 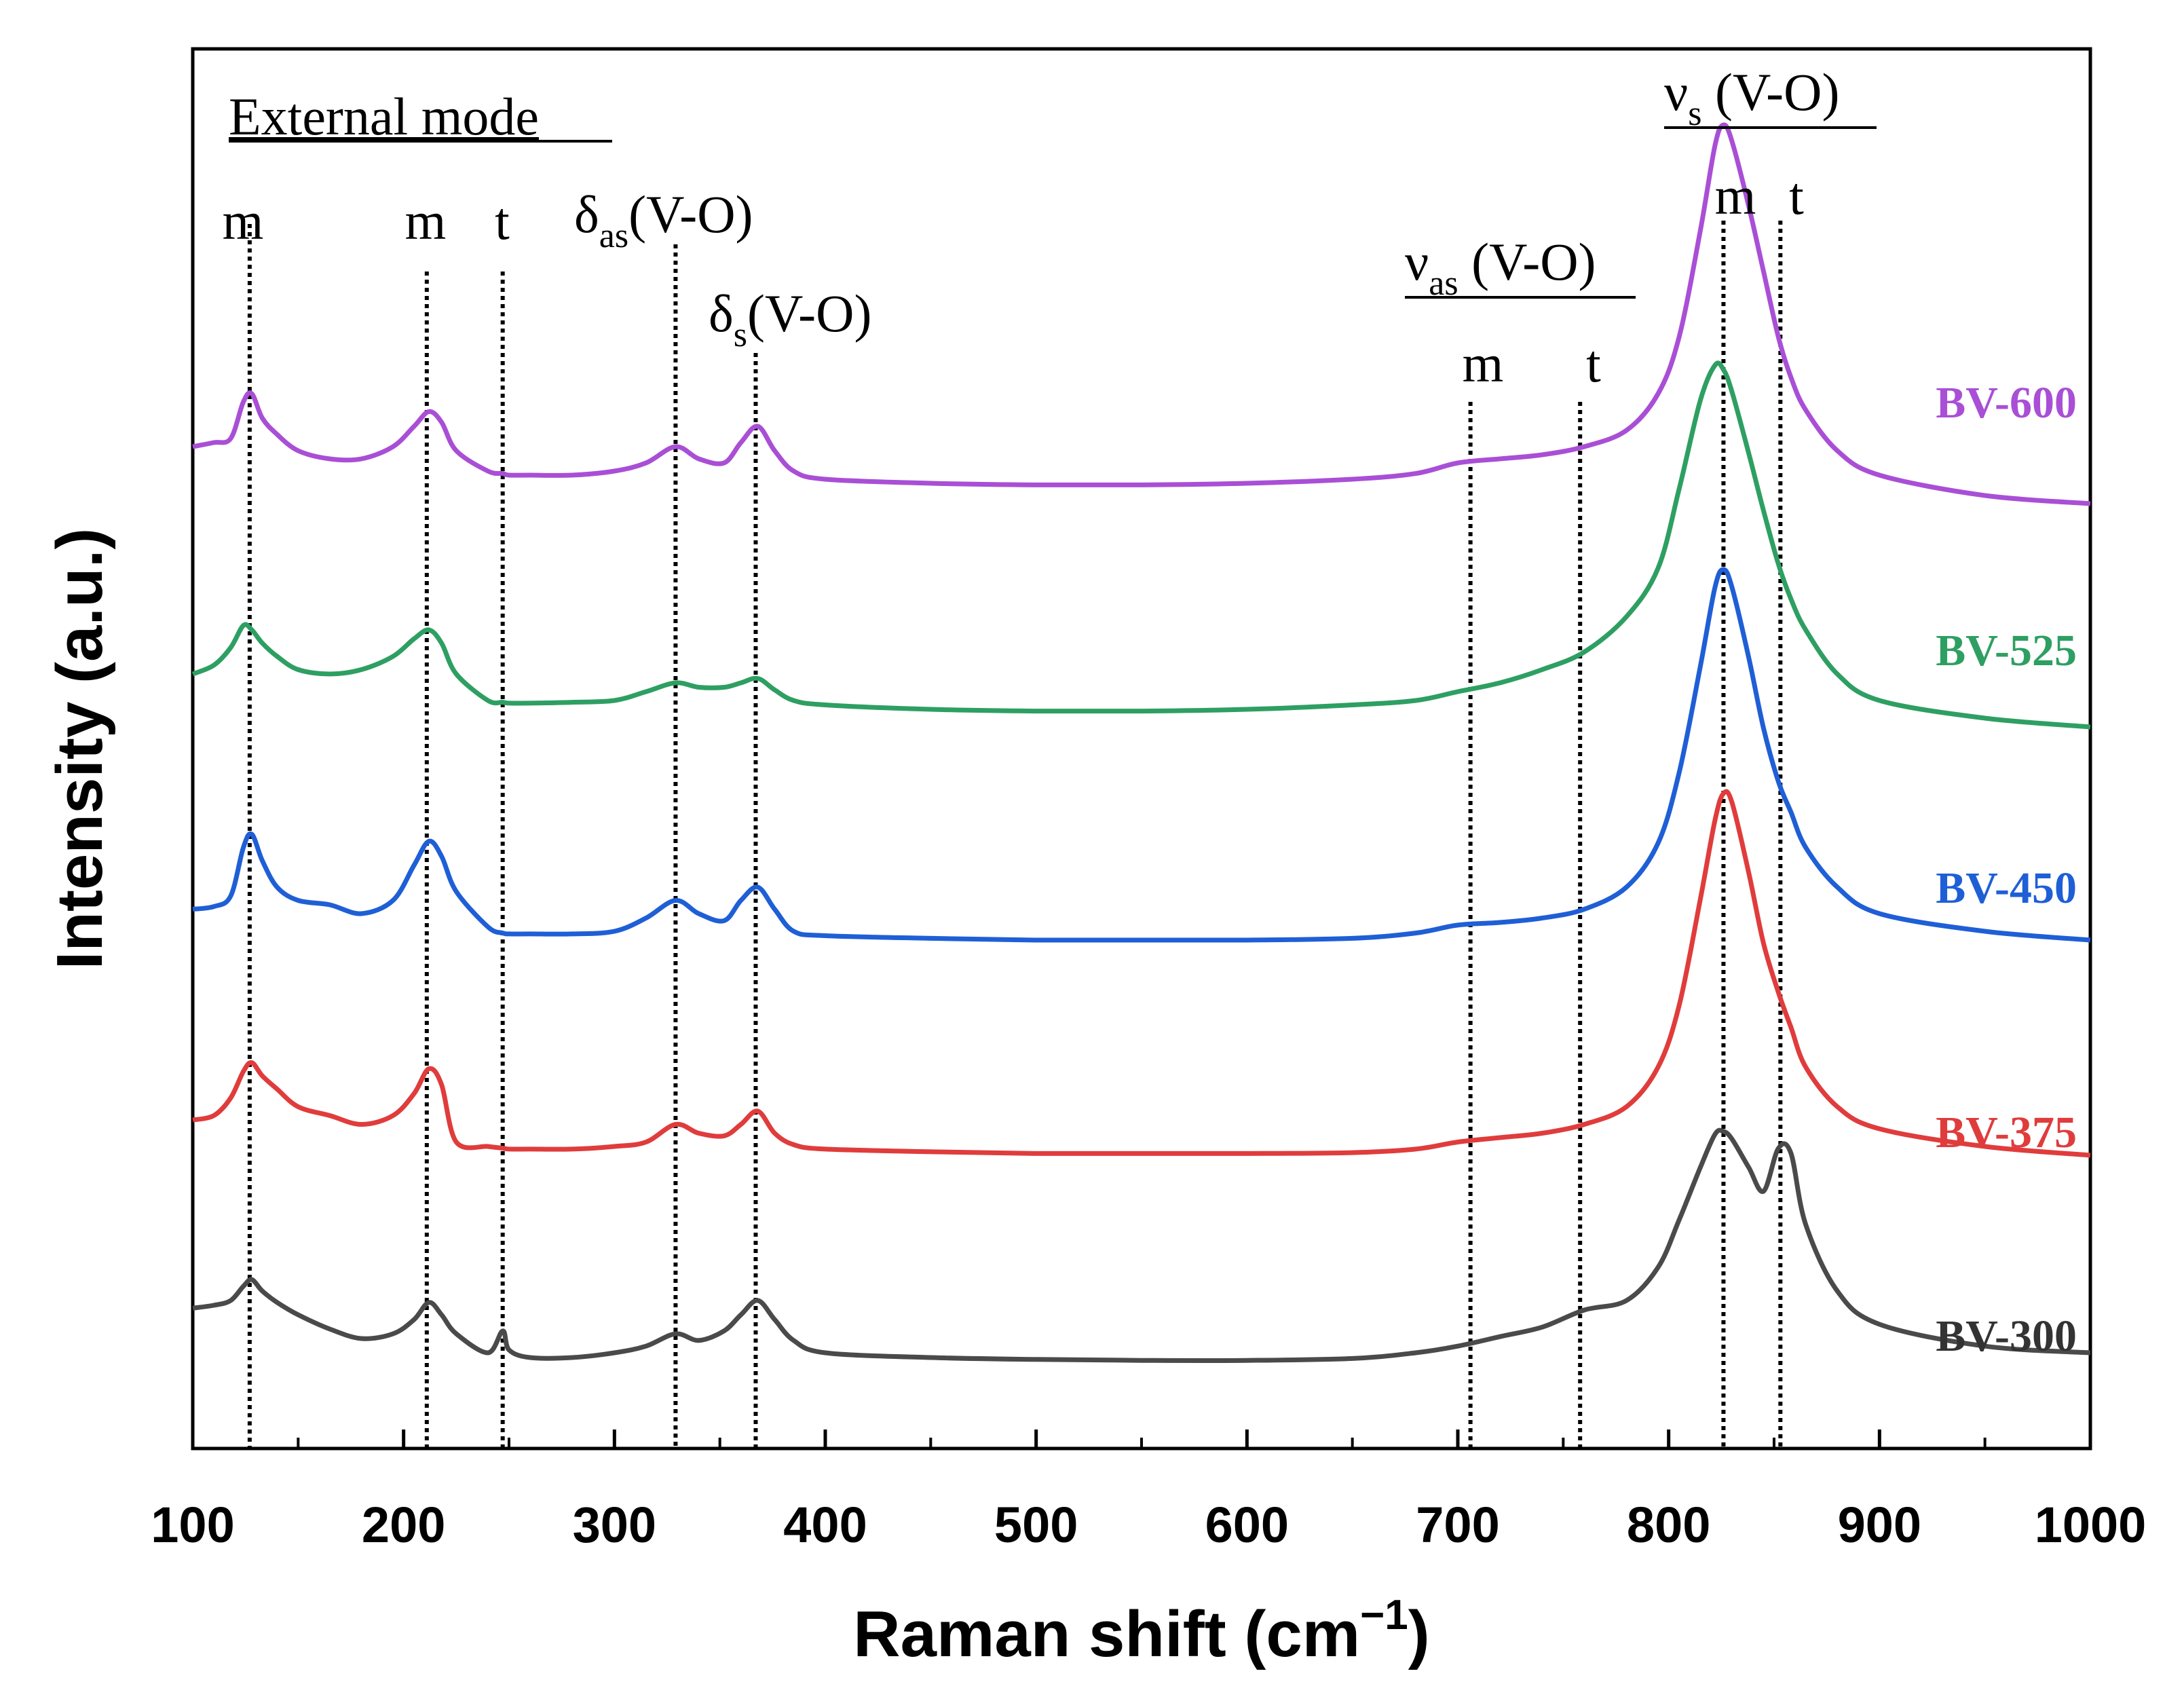 What do you see at coordinates (1106, 1634) in the screenshot?
I see `x-axis-title-main: Raman shift (cm` at bounding box center [1106, 1634].